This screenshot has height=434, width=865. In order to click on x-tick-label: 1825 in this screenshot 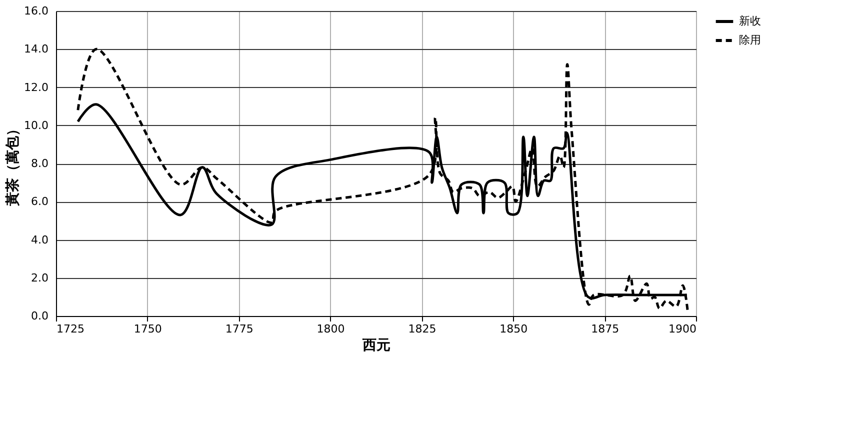, I will do `click(422, 329)`.